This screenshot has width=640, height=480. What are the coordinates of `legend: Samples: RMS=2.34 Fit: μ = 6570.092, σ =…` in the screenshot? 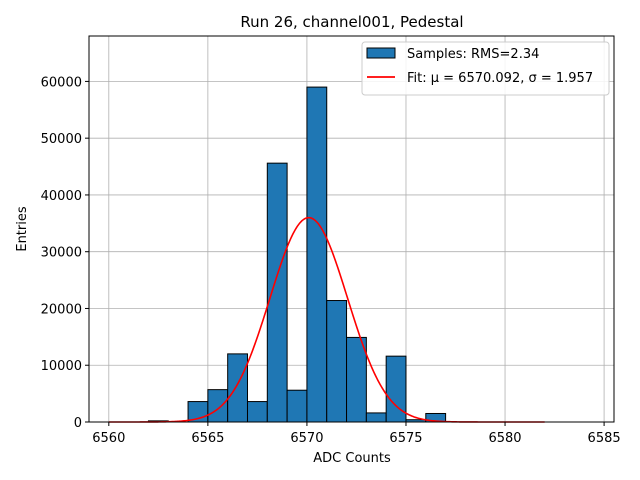 It's located at (485, 68).